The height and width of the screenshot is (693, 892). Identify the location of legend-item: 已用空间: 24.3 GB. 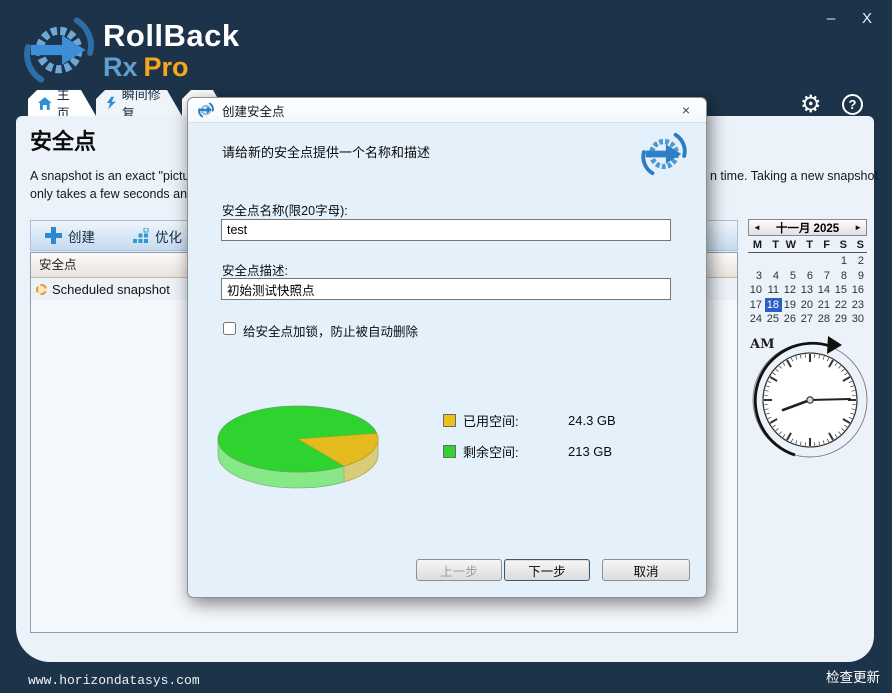
(529, 420).